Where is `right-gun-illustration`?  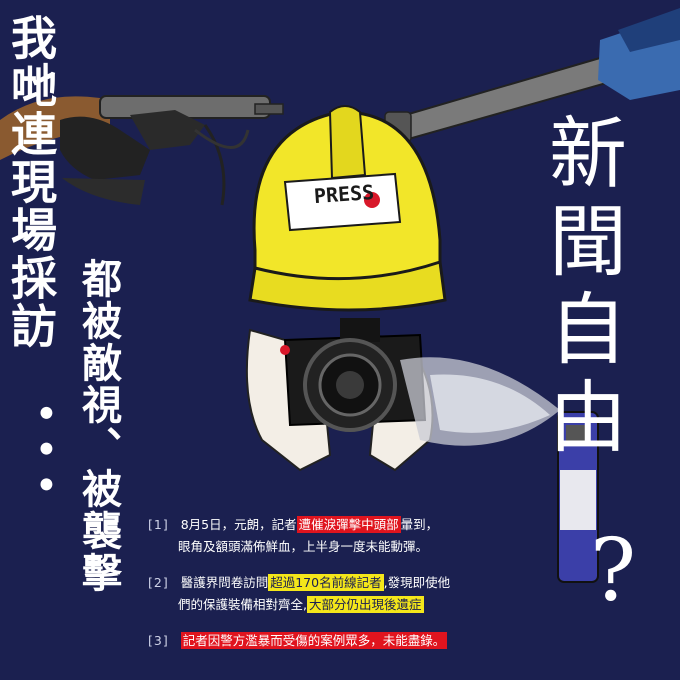
right-gun-illustration is located at coordinates (532, 75).